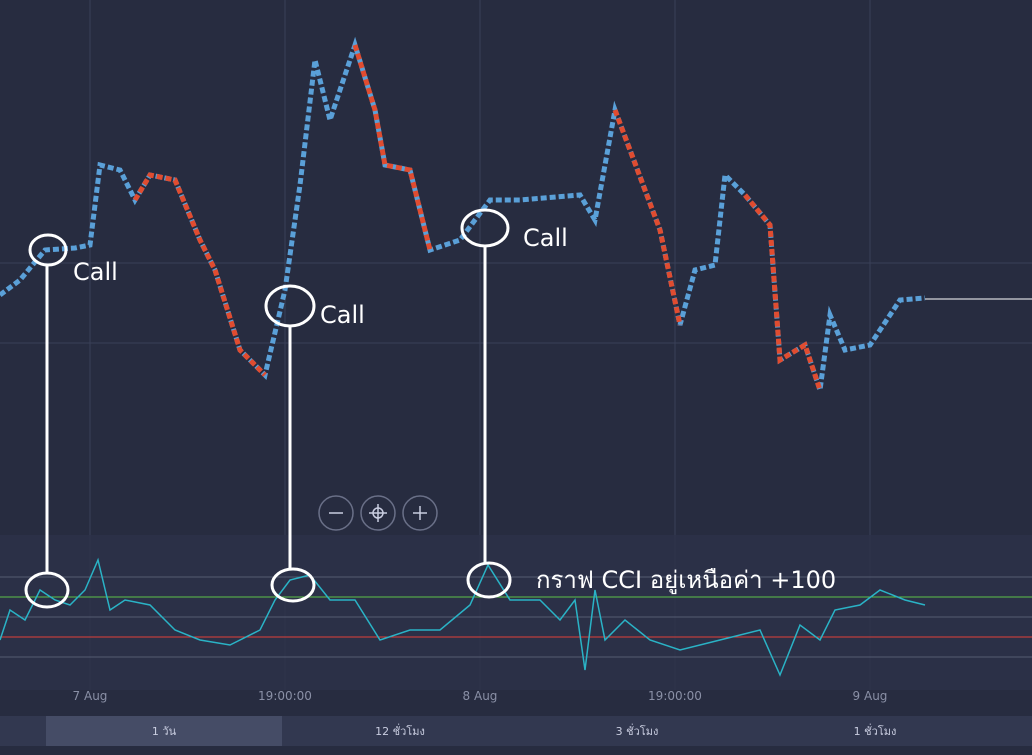  Describe the element at coordinates (420, 513) in the screenshot. I see `zoom-in` at that location.